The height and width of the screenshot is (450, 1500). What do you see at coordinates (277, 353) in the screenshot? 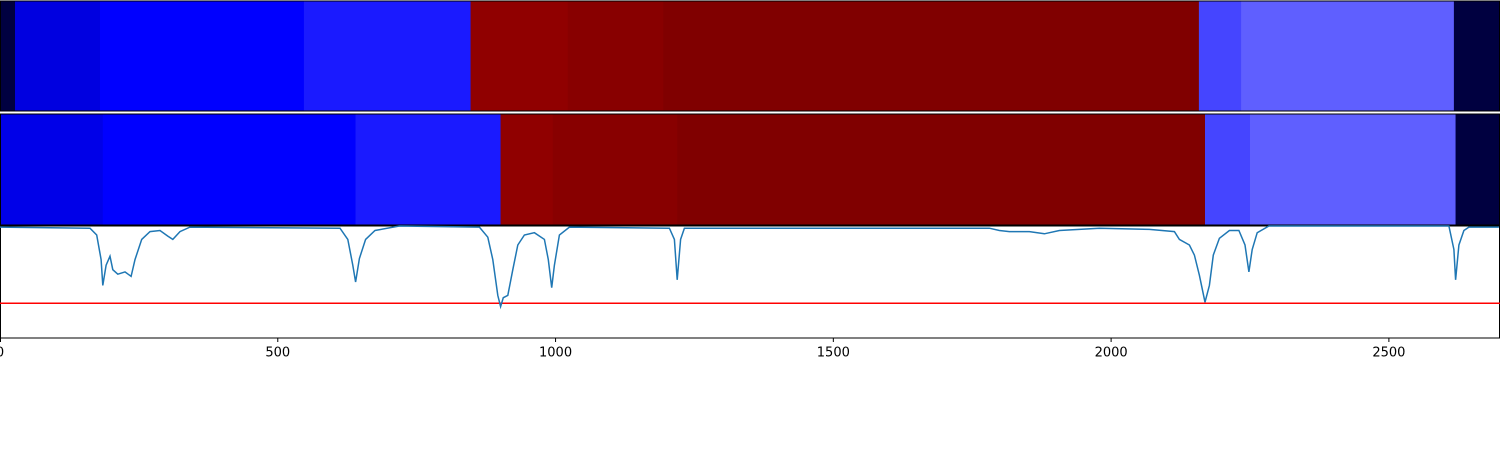
I see `x-tick-label: 500` at bounding box center [277, 353].